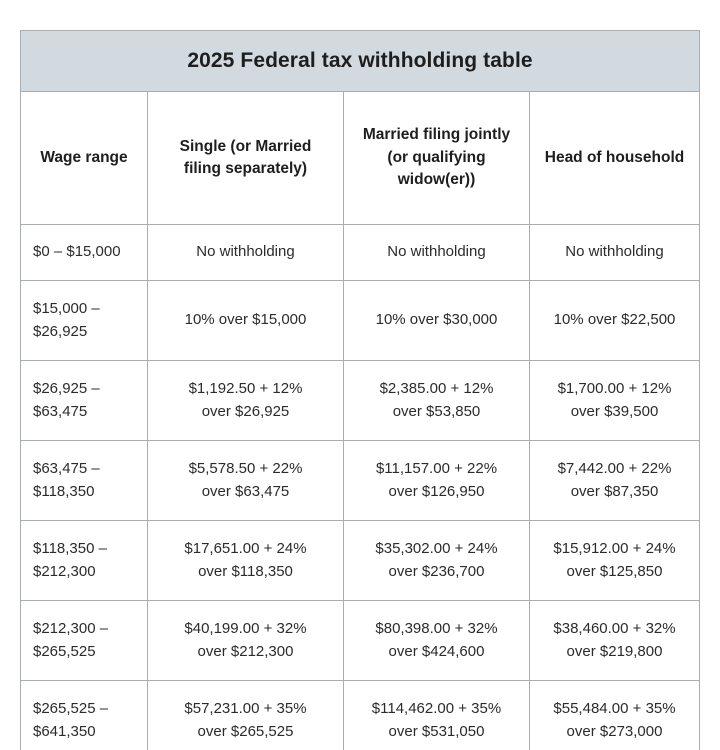 This screenshot has width=720, height=750. What do you see at coordinates (436, 320) in the screenshot?
I see `table-cell: 10% over $30,000` at bounding box center [436, 320].